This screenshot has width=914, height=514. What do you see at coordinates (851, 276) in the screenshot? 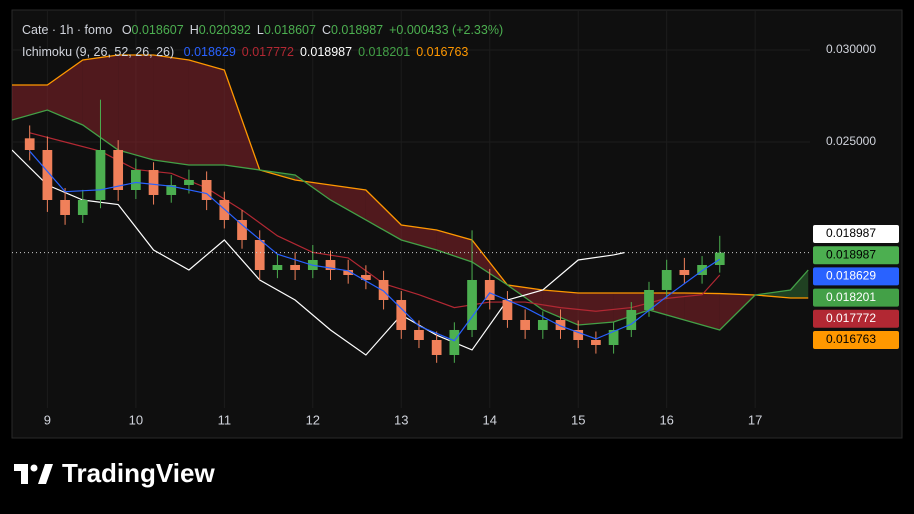
I see `price-label: 0.018629` at bounding box center [851, 276].